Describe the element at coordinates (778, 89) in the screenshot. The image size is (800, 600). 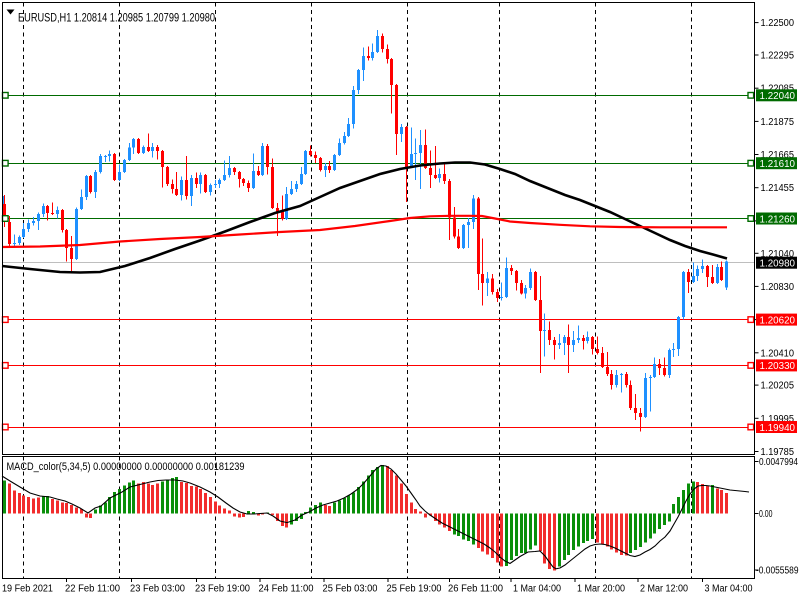
I see `svg-text: 1.22085` at that location.